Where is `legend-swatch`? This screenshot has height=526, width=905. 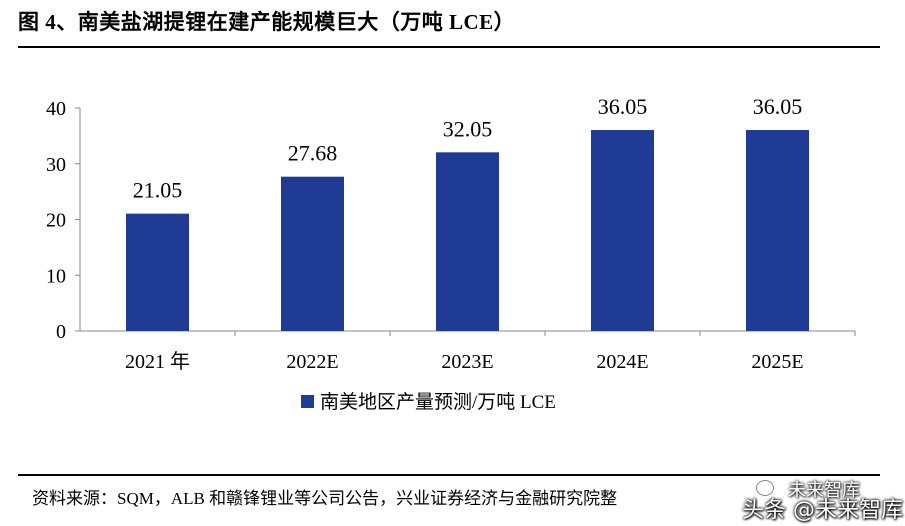
legend-swatch is located at coordinates (307, 401).